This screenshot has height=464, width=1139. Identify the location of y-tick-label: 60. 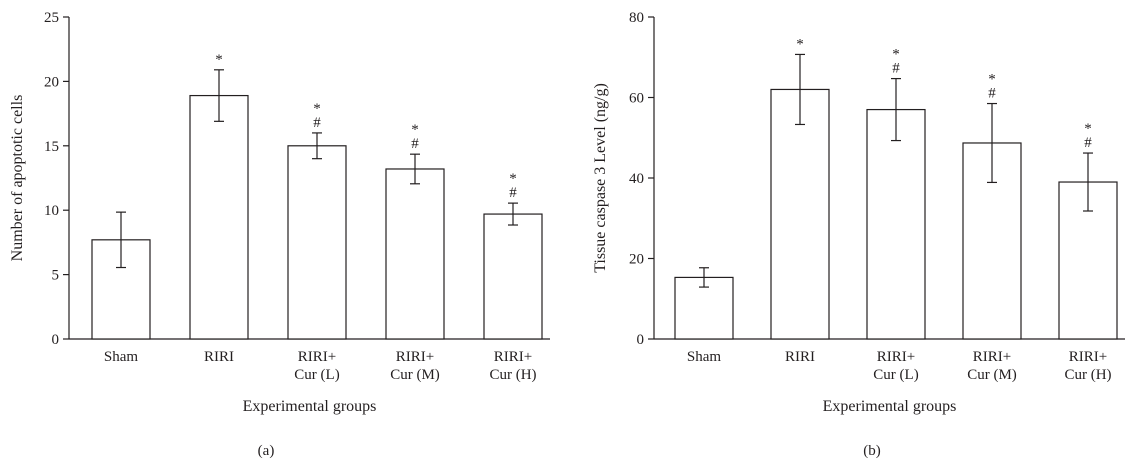
(636, 99).